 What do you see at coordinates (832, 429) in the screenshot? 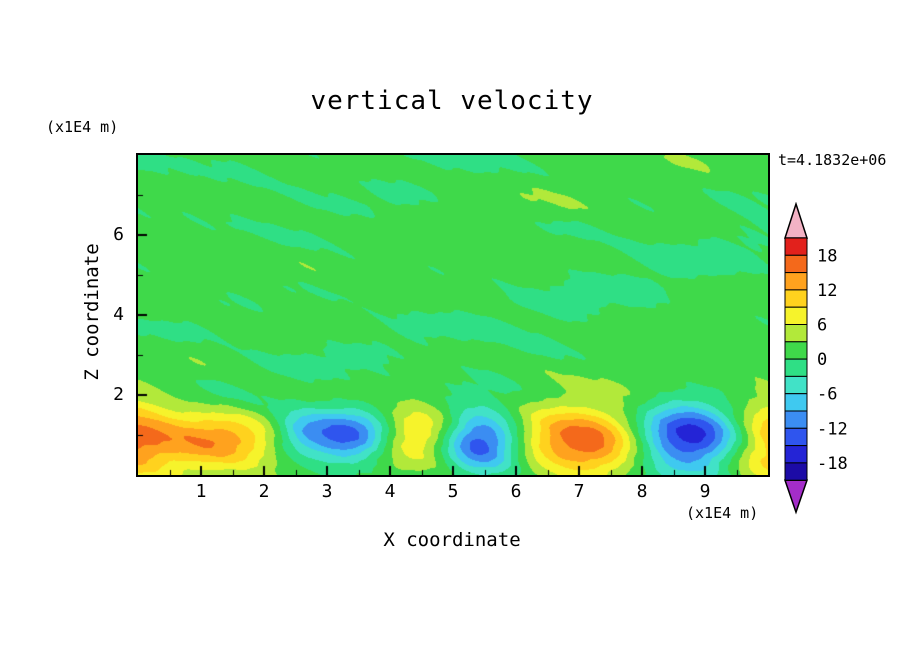
I see `colorbar-tick-label: -12` at bounding box center [832, 429].